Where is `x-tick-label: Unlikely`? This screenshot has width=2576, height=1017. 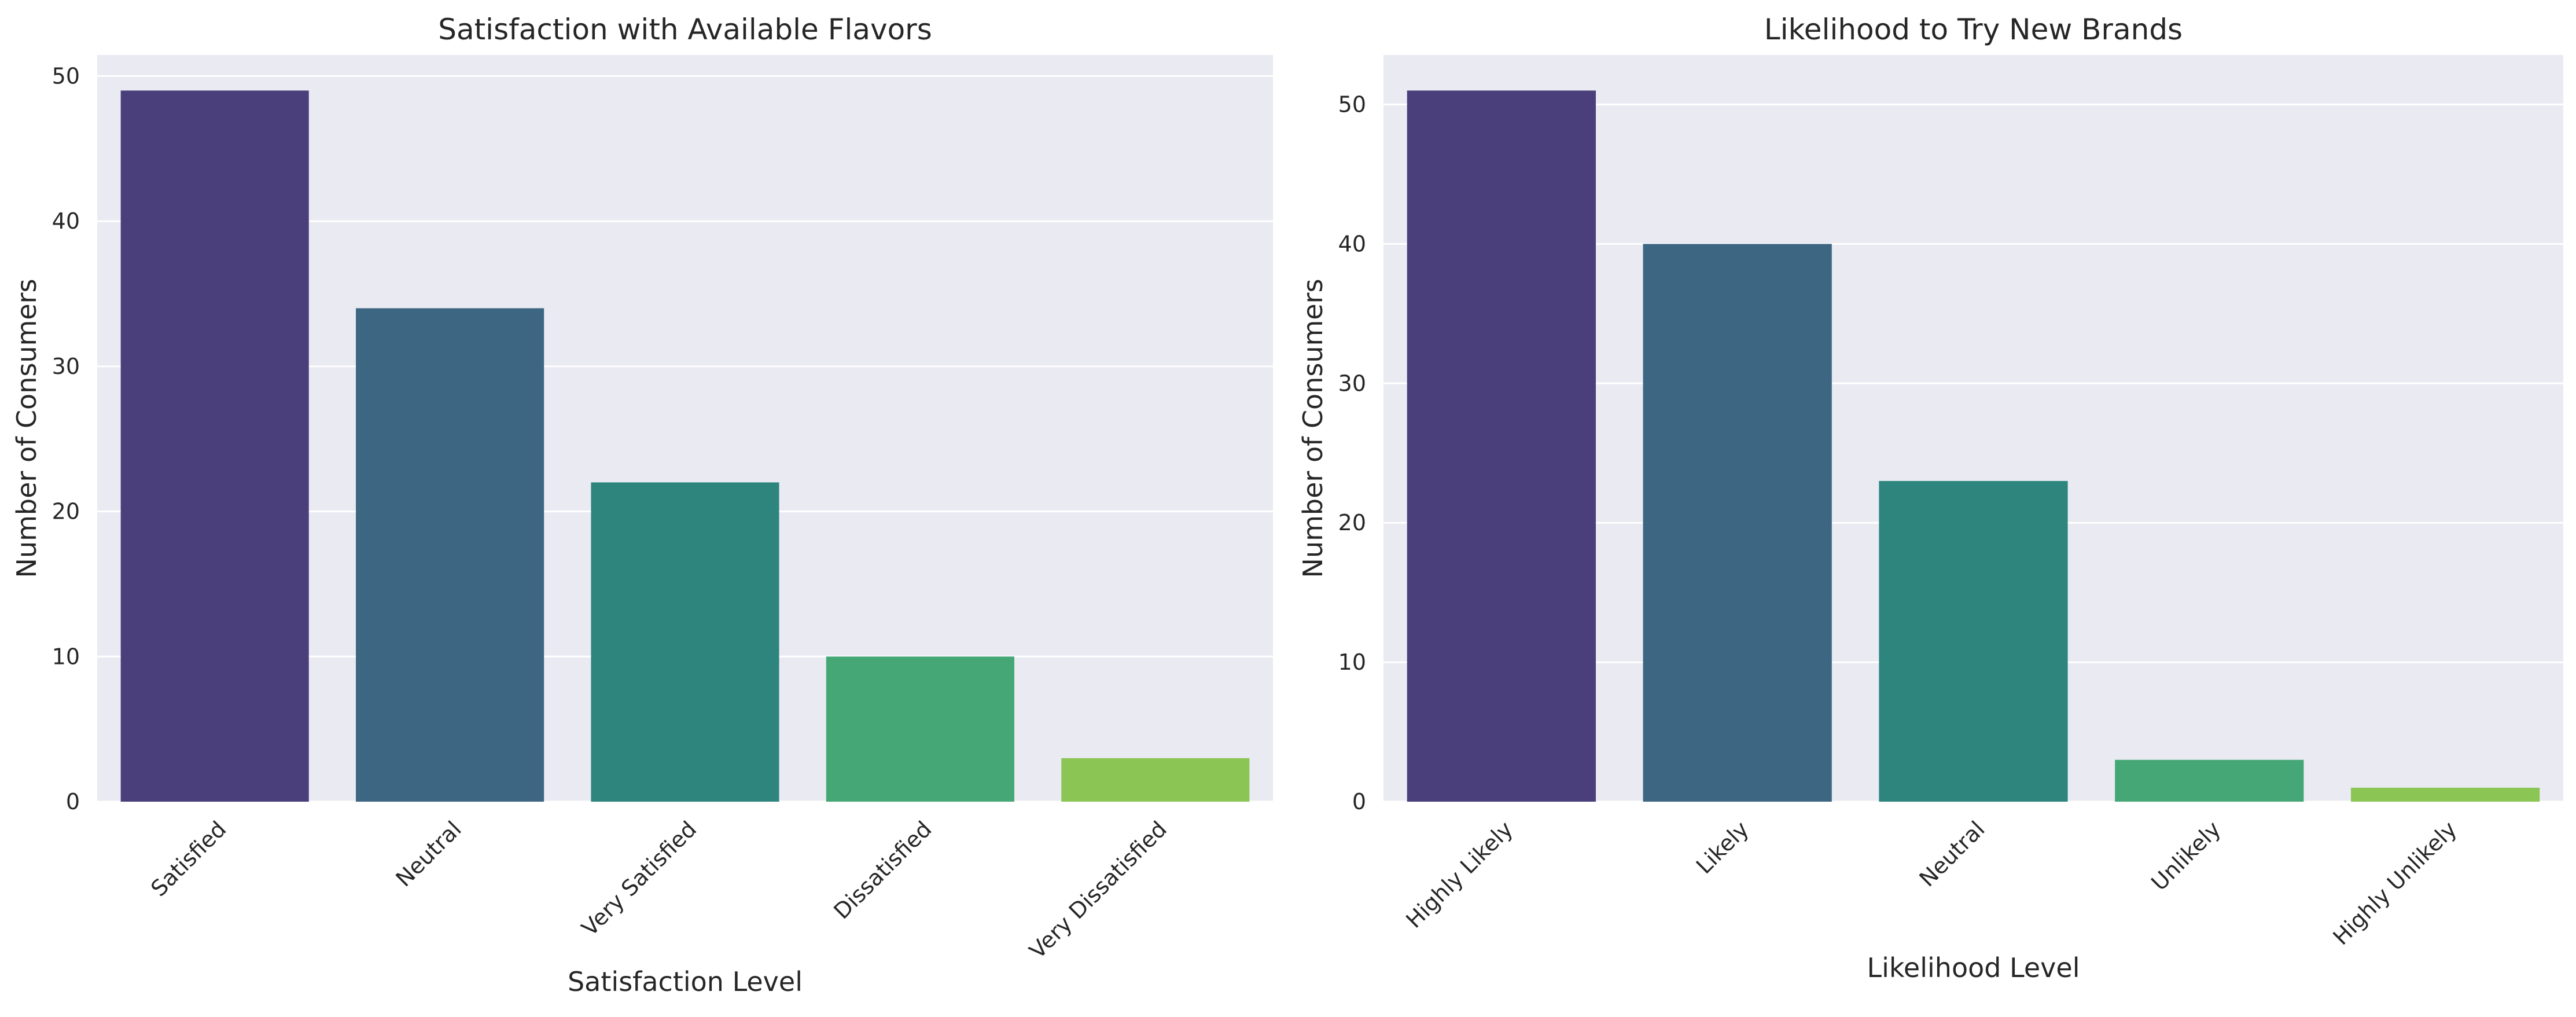
x-tick-label: Unlikely is located at coordinates (2185, 855).